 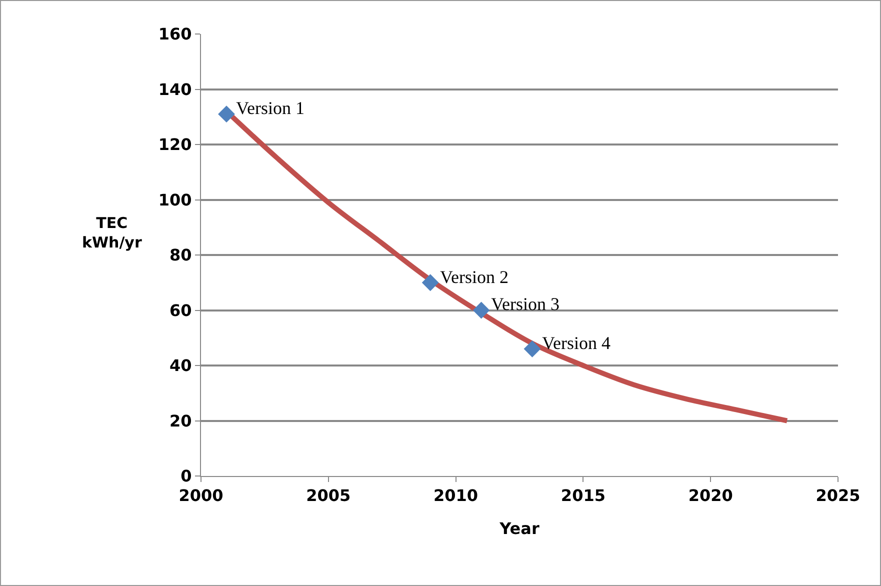 I want to click on y-tick-label: 120, so click(x=175, y=144).